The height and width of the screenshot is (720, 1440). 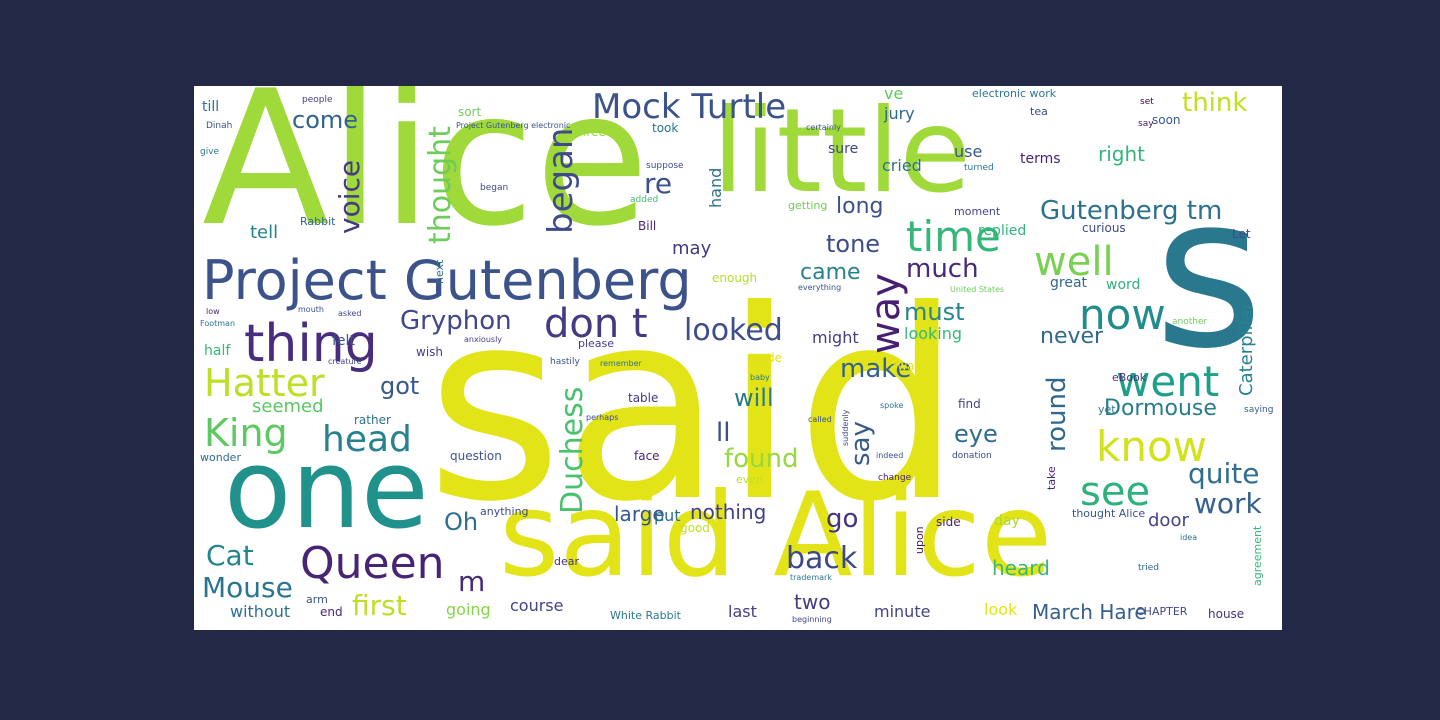 What do you see at coordinates (470, 112) in the screenshot?
I see `word-sort: sort` at bounding box center [470, 112].